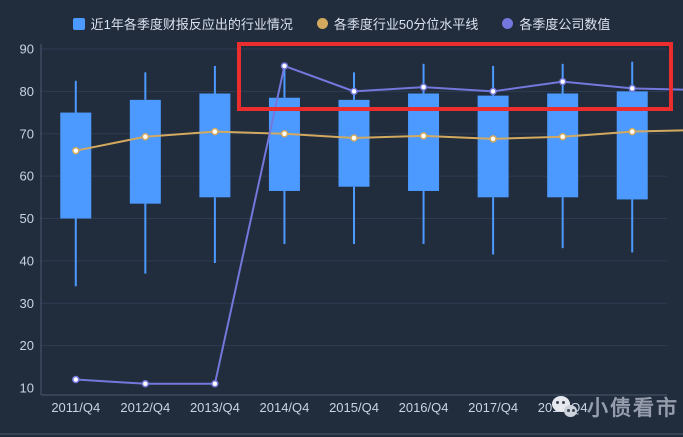  I want to click on percentile-line, so click(379, 140).